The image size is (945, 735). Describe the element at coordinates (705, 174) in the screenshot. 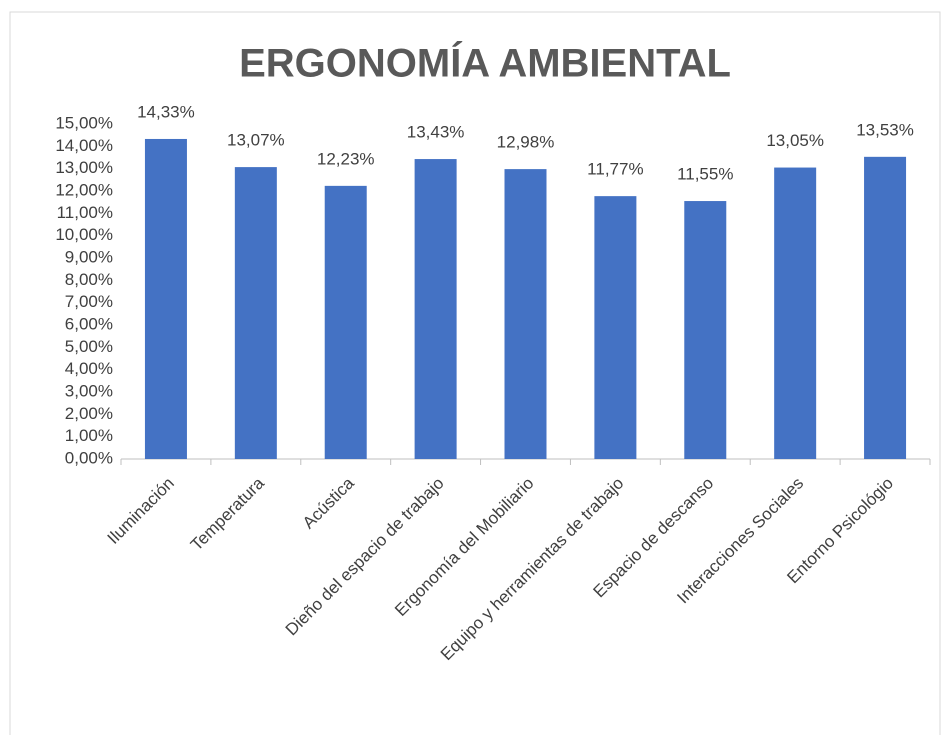

I see `data-label: 11,55%` at that location.